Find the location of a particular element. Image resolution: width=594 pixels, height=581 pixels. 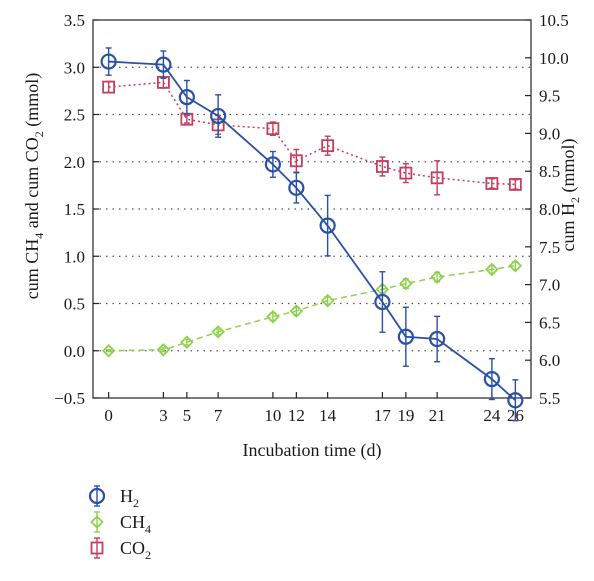

left-y-tick-label: −0.5 is located at coordinates (69, 398).